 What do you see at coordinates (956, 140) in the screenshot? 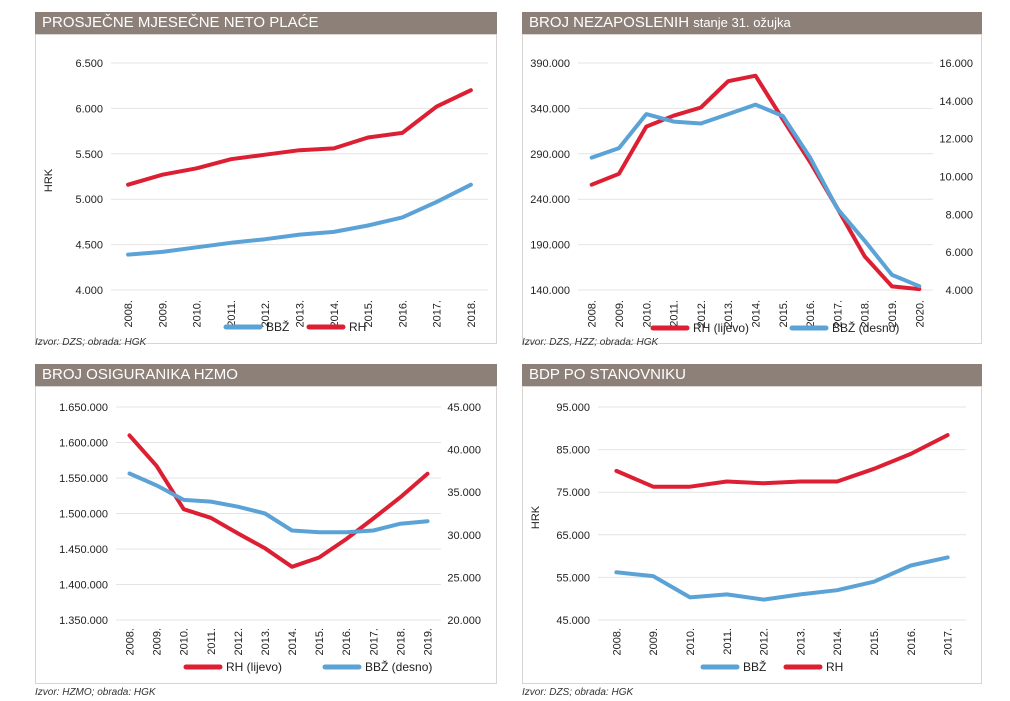
I see `y2-tick-label: 12.000` at bounding box center [956, 140].